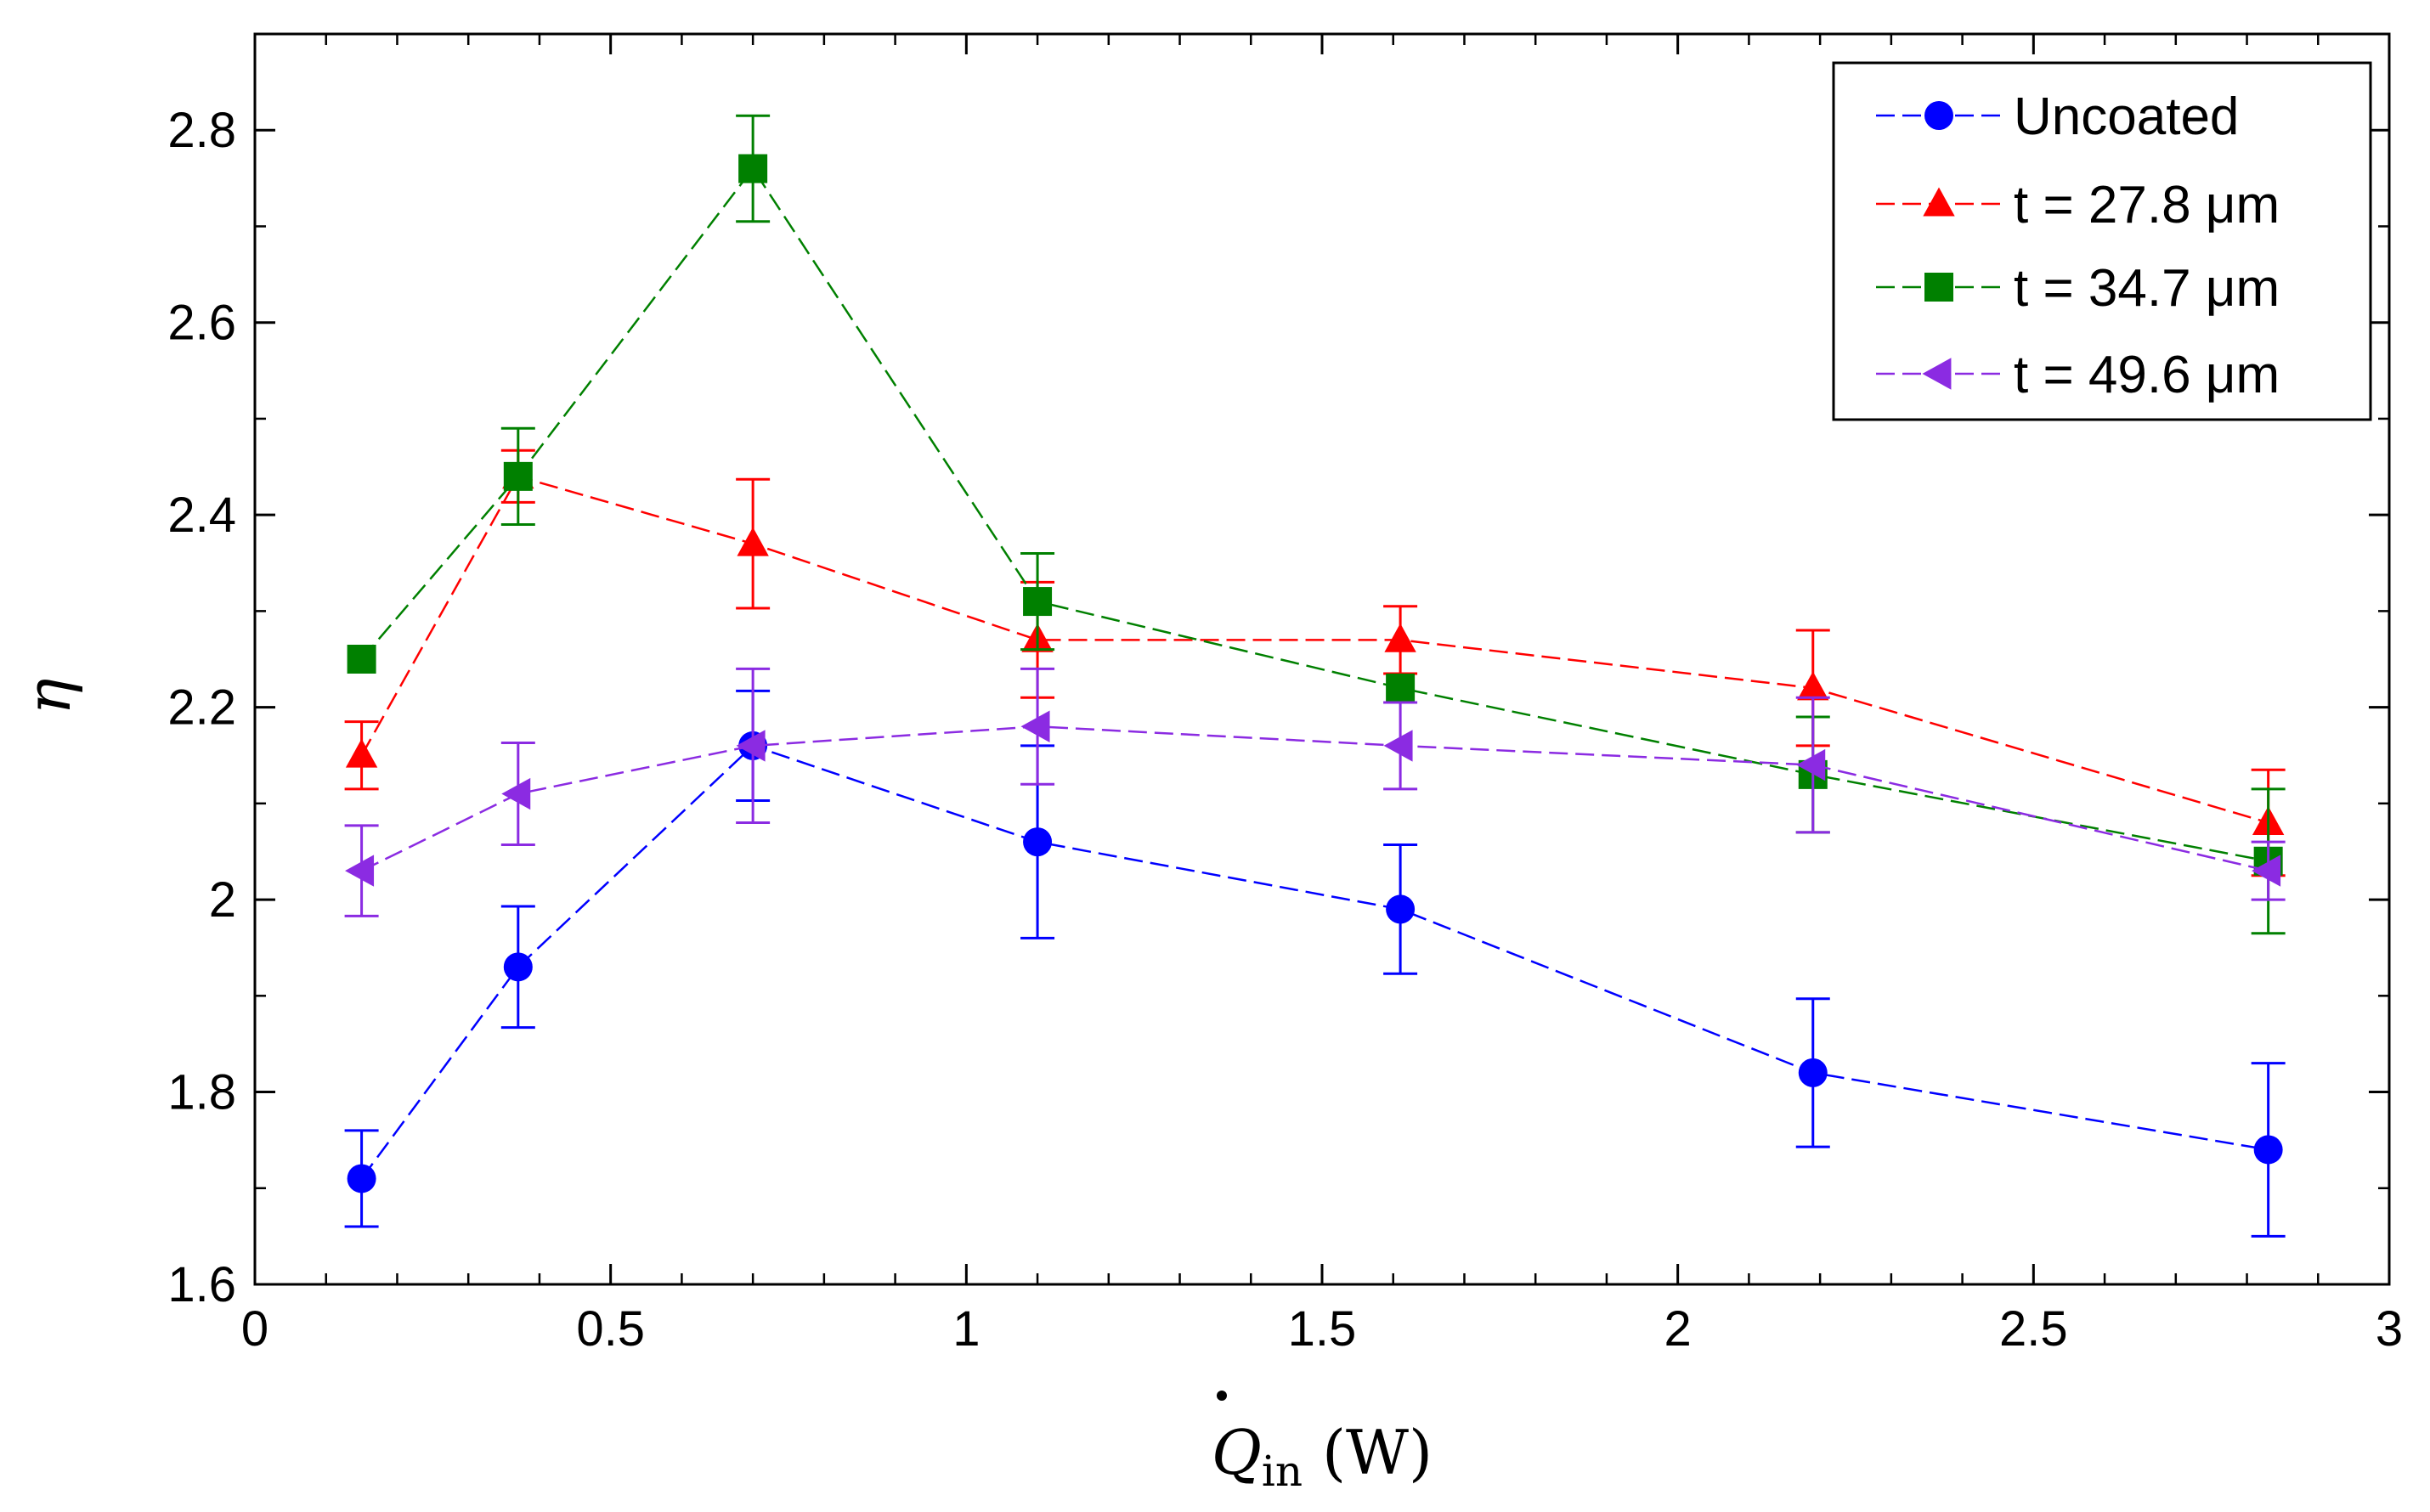 This screenshot has width=2430, height=1512. I want to click on y-axis-title: η, so click(48, 696).